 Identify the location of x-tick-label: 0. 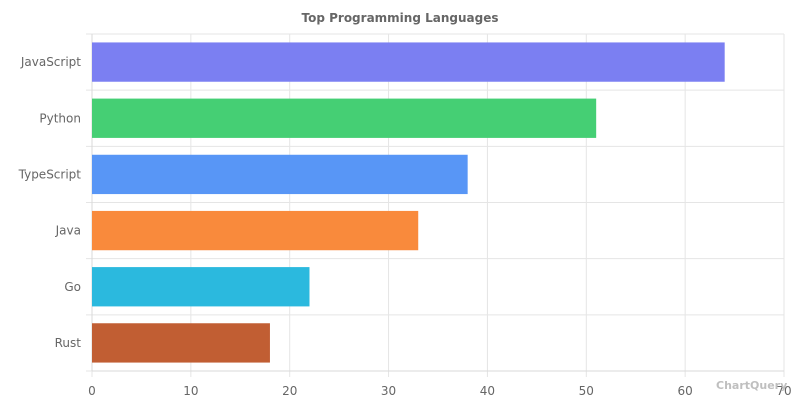
(92, 391).